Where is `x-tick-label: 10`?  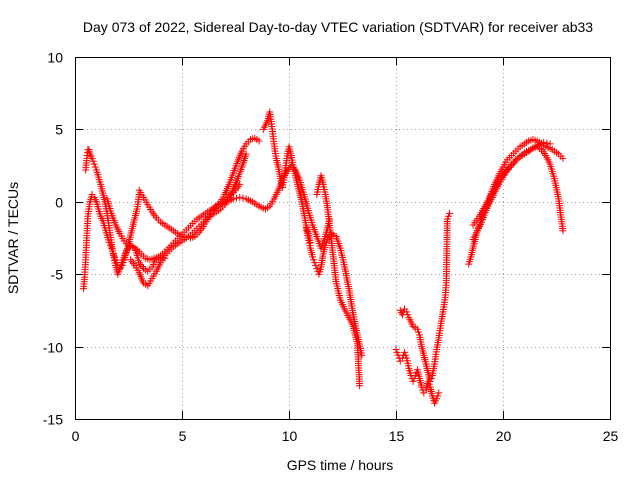
x-tick-label: 10 is located at coordinates (290, 436).